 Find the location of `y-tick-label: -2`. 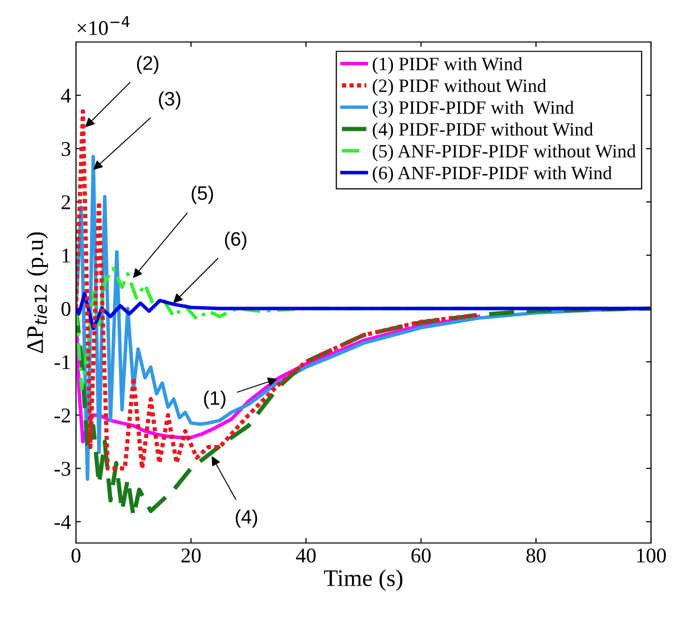

y-tick-label: -2 is located at coordinates (62, 415).